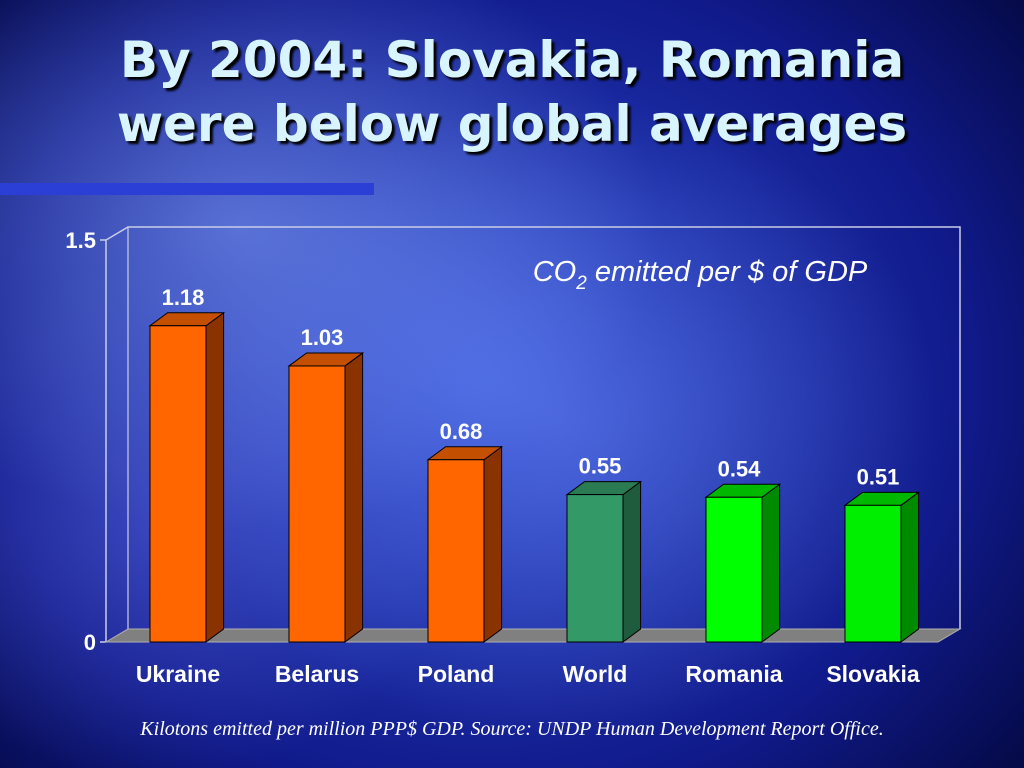 This screenshot has height=768, width=1024. Describe the element at coordinates (873, 674) in the screenshot. I see `x-tick-label: Slovakia` at that location.